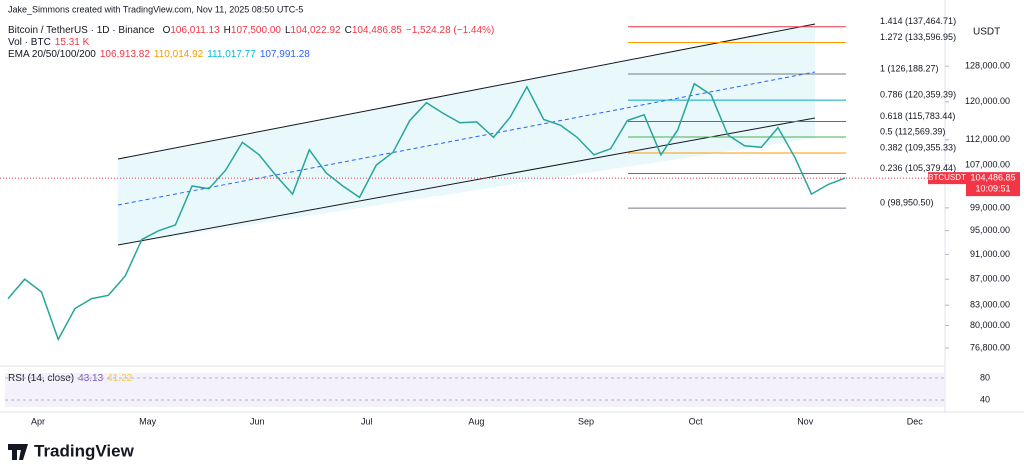 The width and height of the screenshot is (1024, 473). I want to click on ohlc-value: 104,486.85, so click(377, 30).